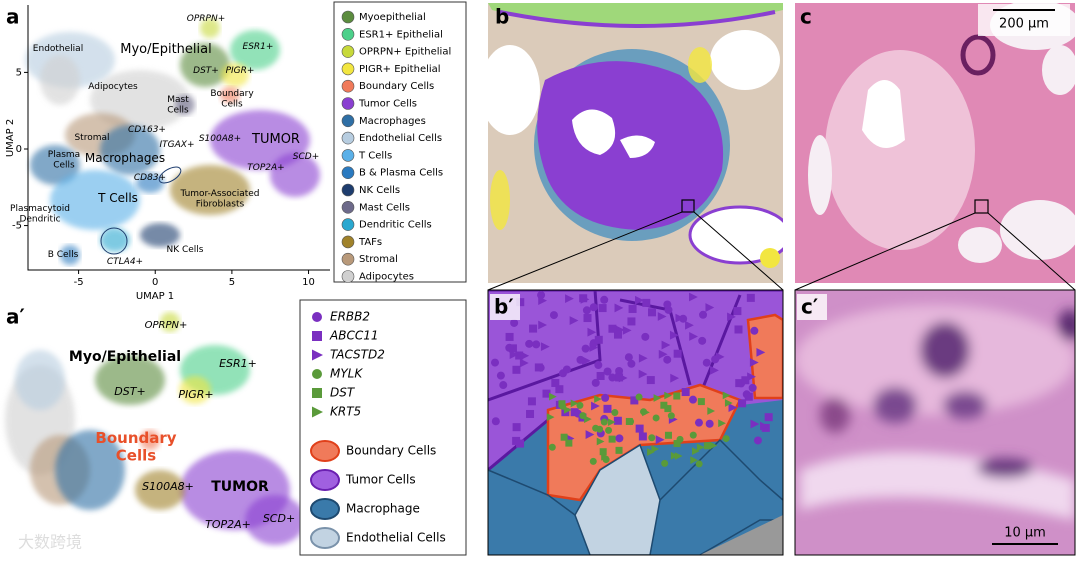 This screenshot has height=565, width=1080. I want to click on label-line: CTLA4+, so click(125, 262).